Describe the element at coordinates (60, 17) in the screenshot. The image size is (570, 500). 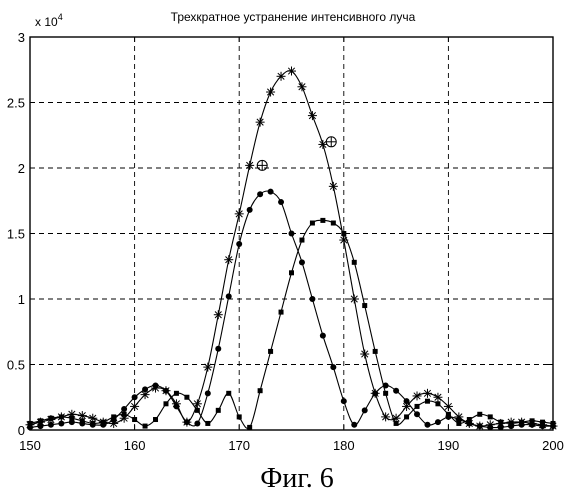
I see `y-exponent-power: 4` at that location.